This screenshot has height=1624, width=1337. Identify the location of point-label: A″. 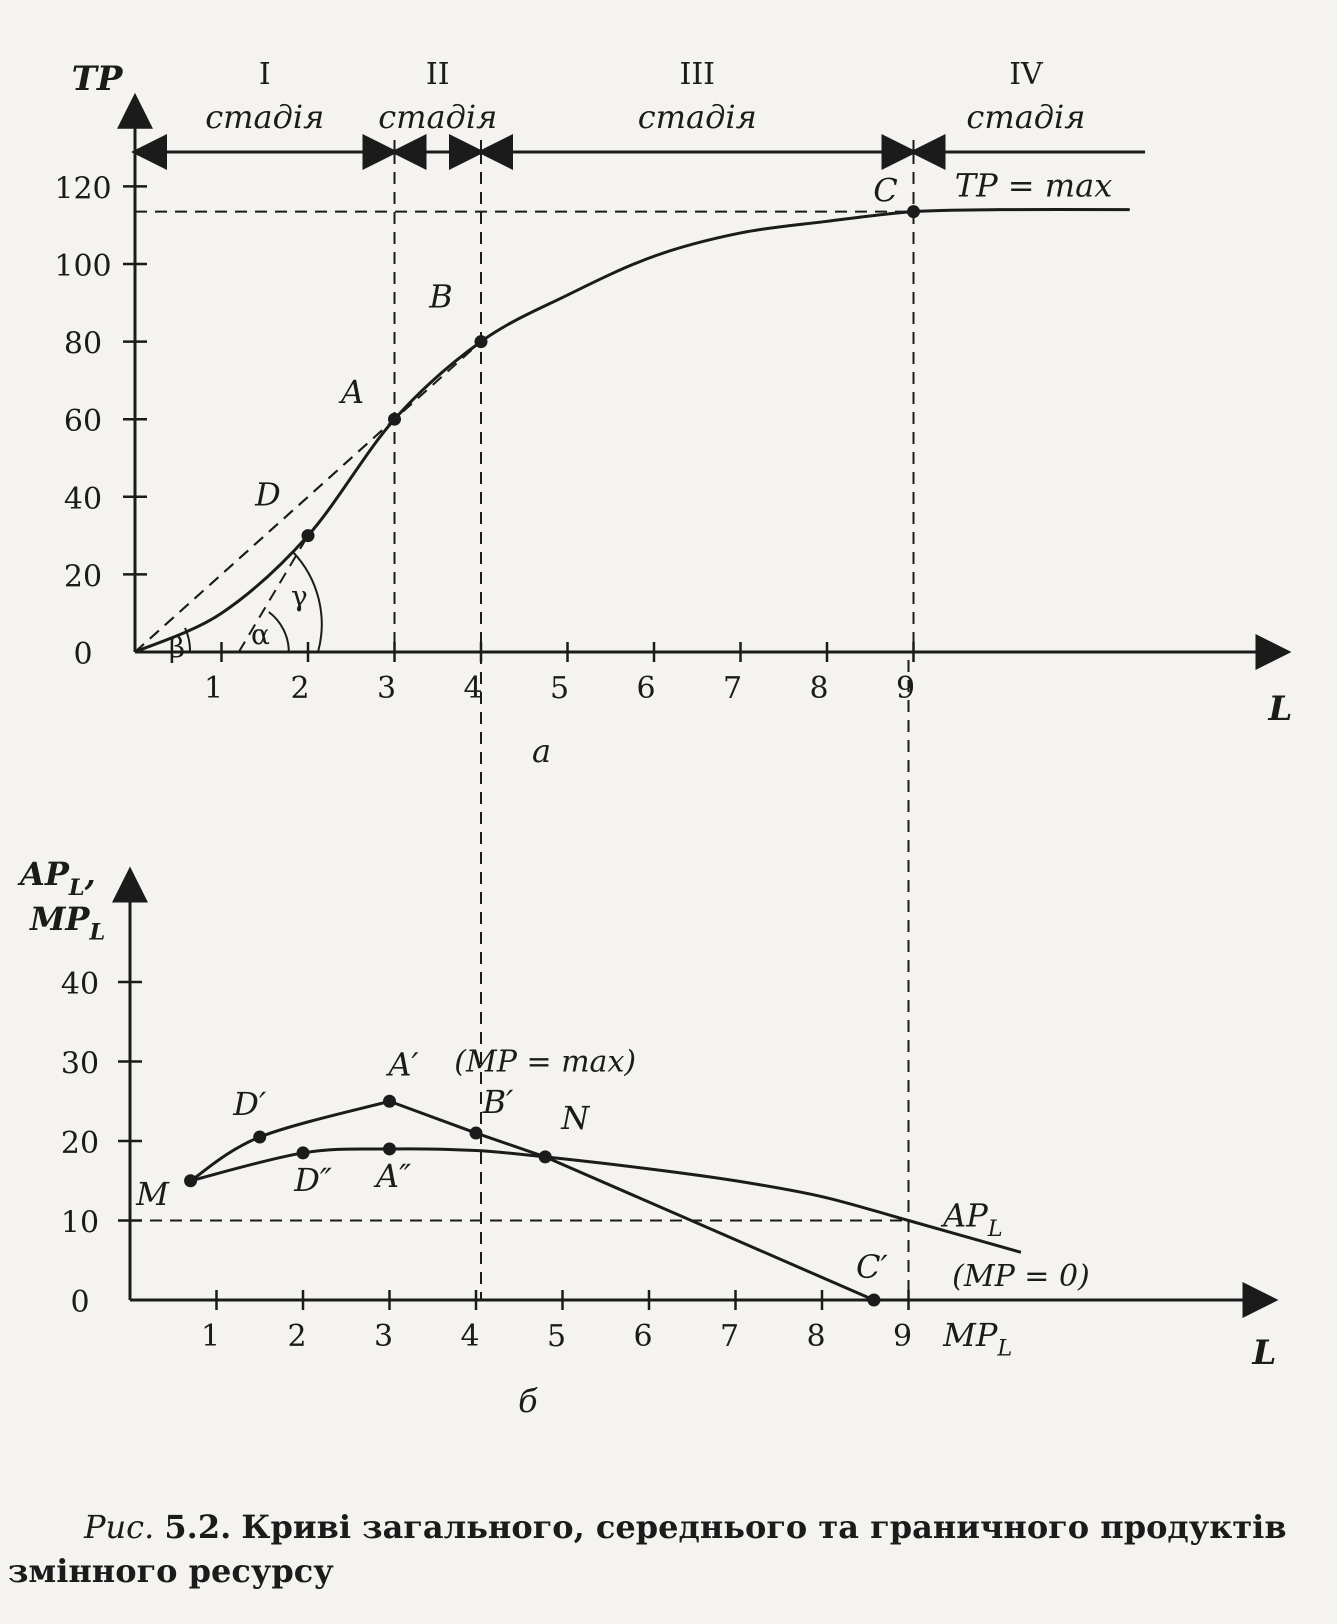
(392, 1176).